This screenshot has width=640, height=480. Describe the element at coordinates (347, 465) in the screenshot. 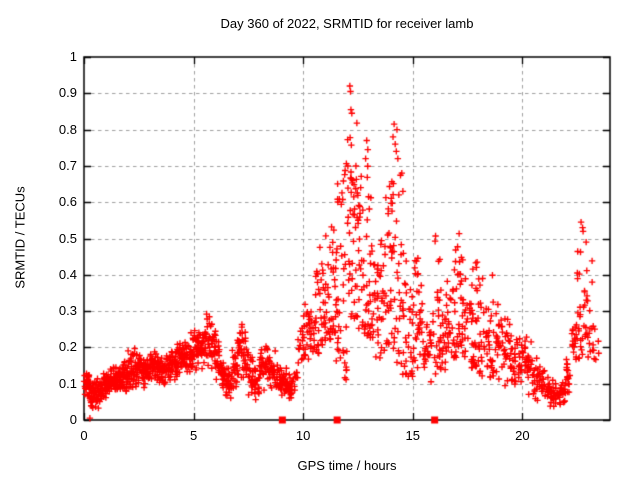

I see `x-axis-label: GPS time / hours` at that location.